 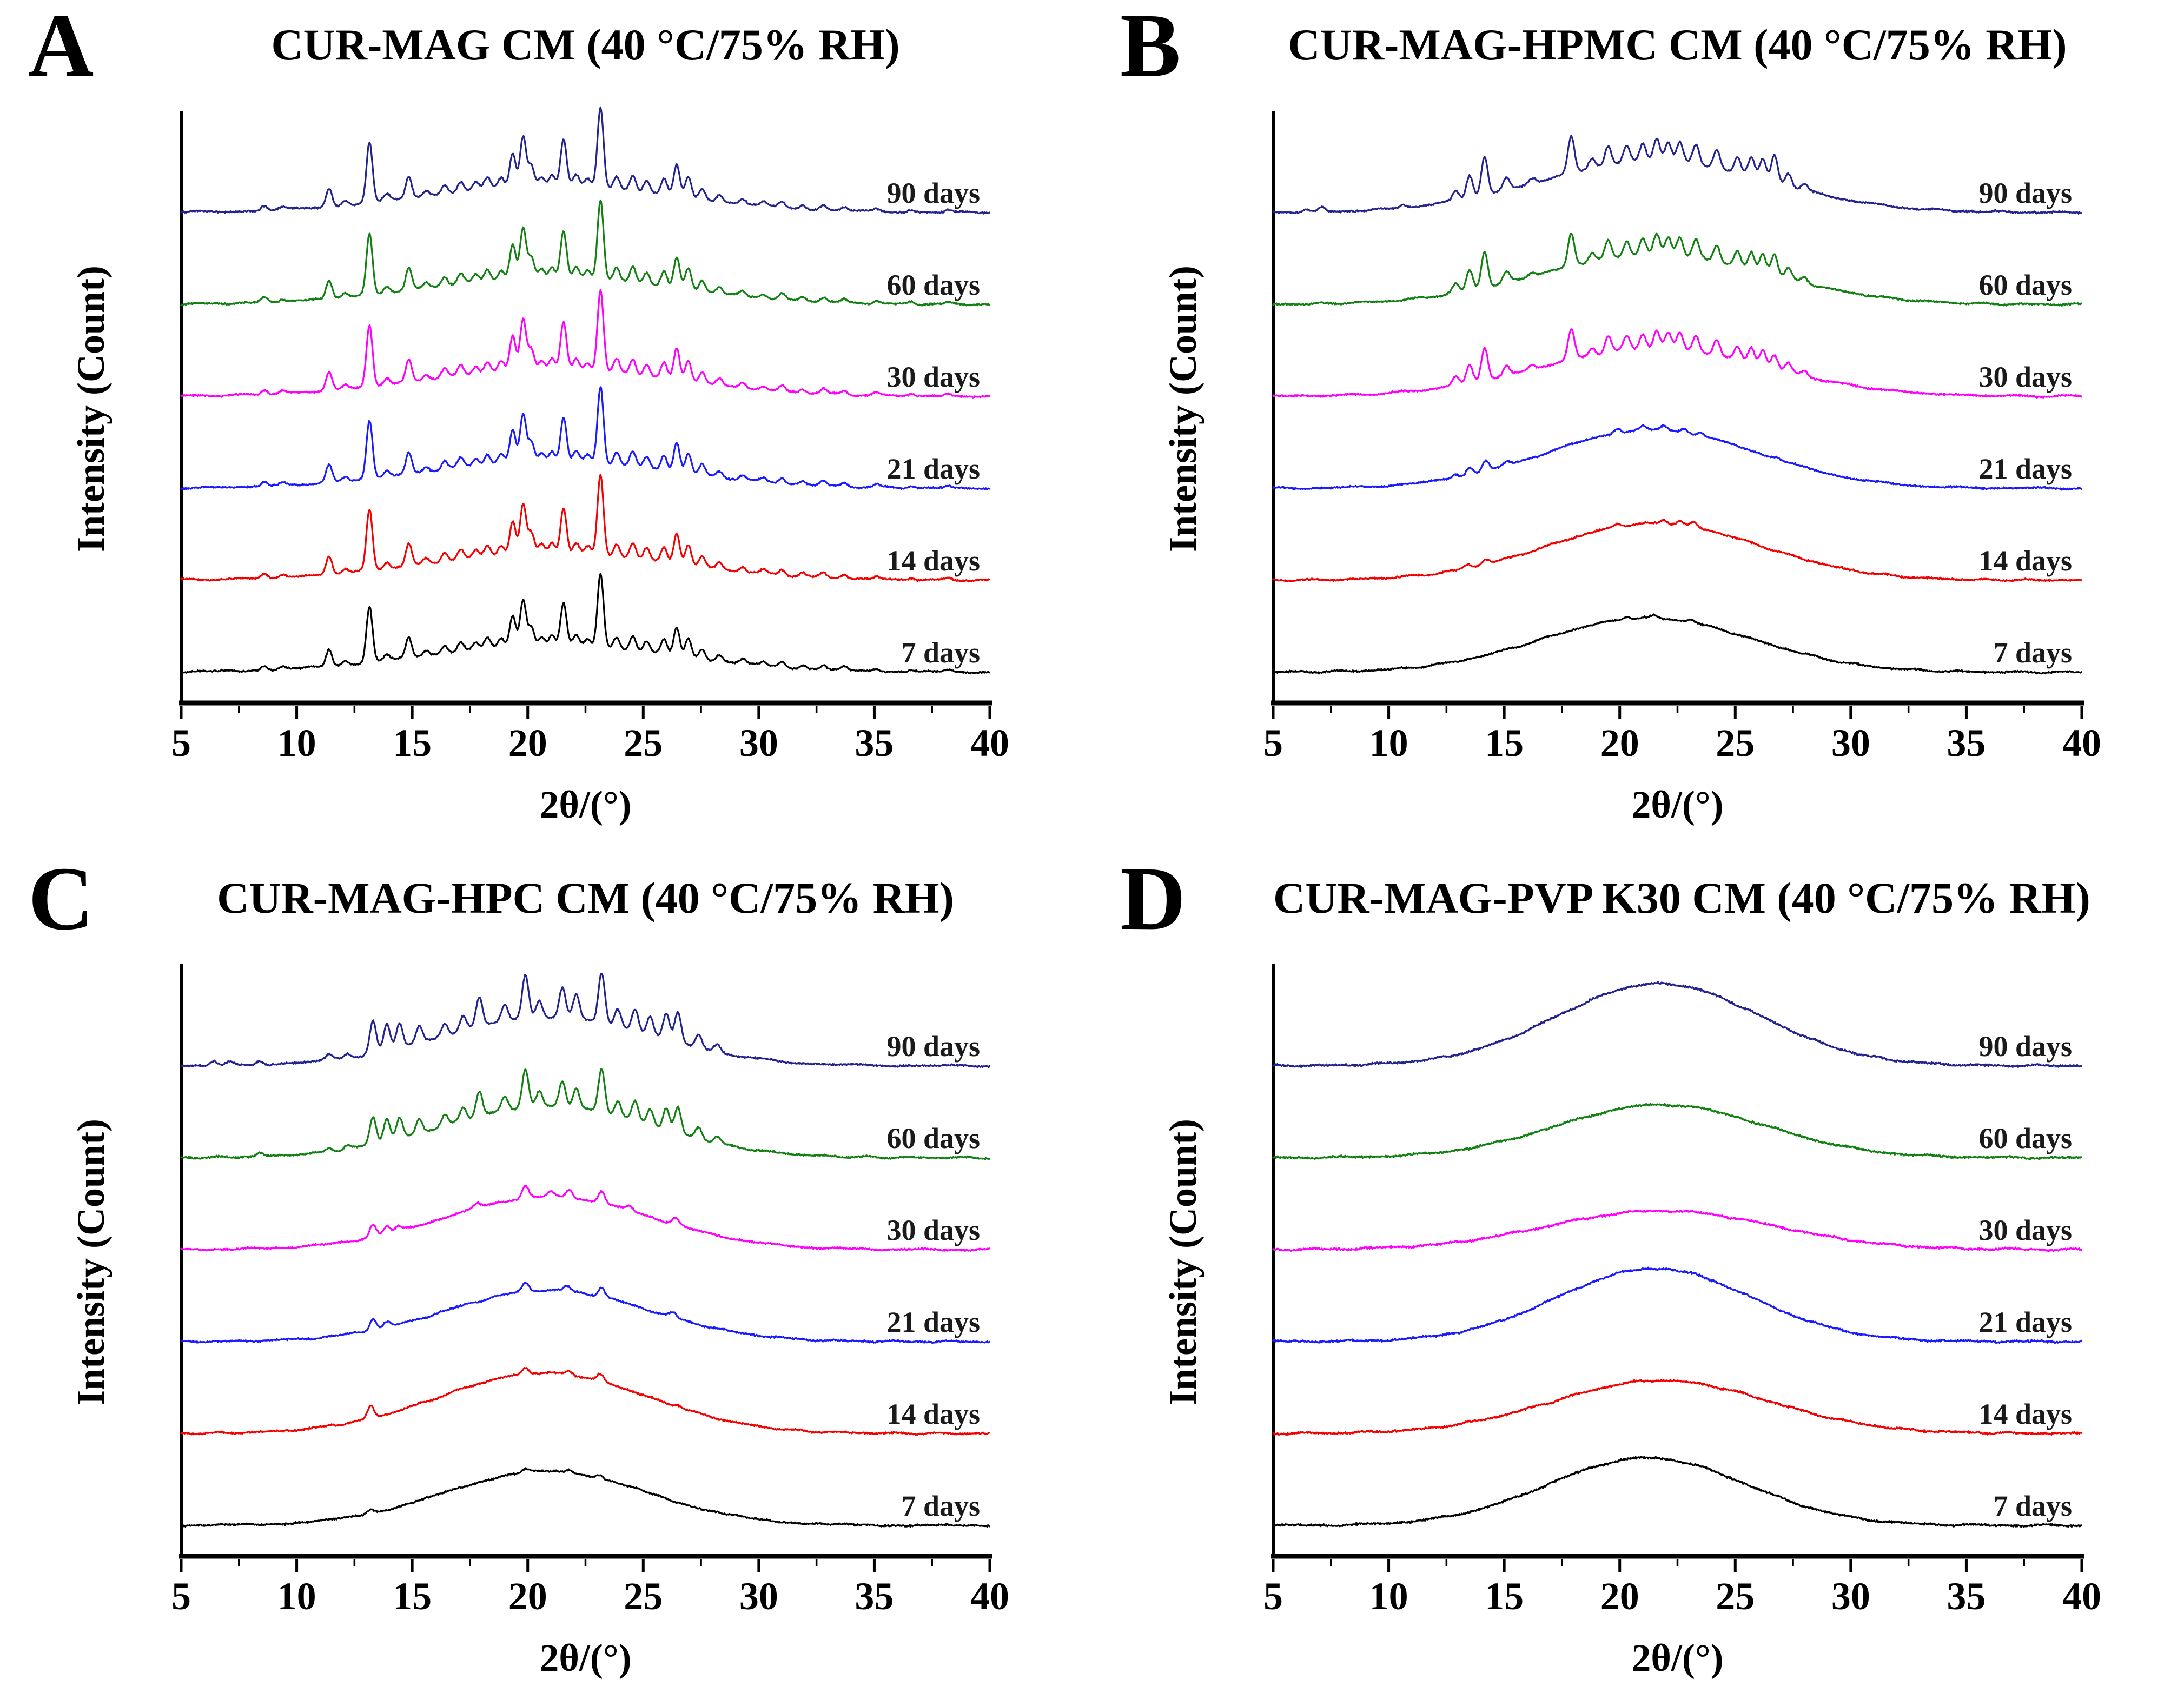 I want to click on panel-letter-C: C, so click(x=61, y=898).